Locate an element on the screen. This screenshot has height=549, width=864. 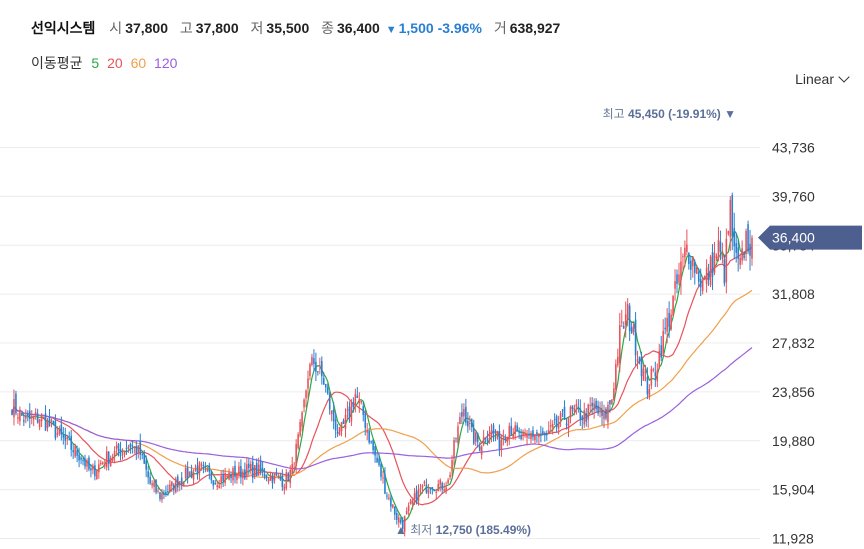
volume-value: 638,927 is located at coordinates (535, 28).